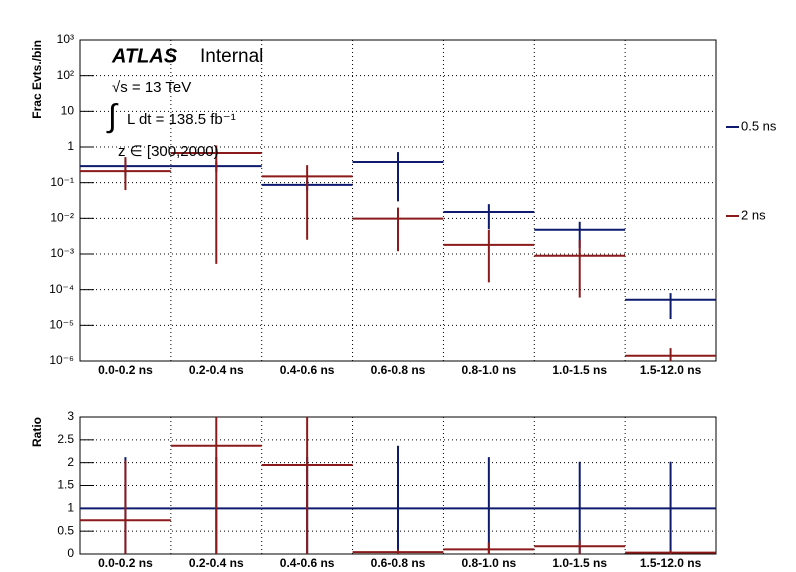 The height and width of the screenshot is (572, 796). What do you see at coordinates (62, 218) in the screenshot?
I see `y-tick-label: 10⁻²` at bounding box center [62, 218].